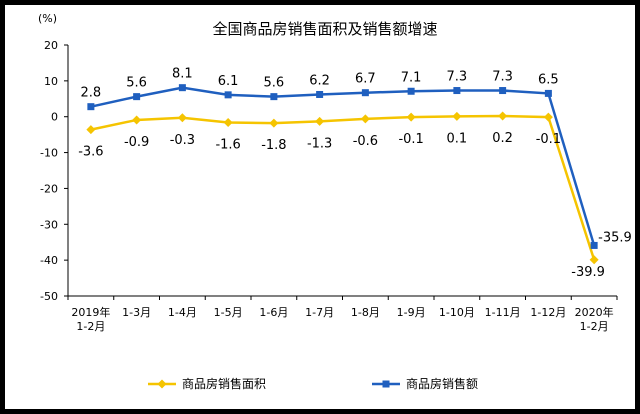 Image resolution: width=640 pixels, height=414 pixels. Describe the element at coordinates (319, 312) in the screenshot. I see `x-tick-label: 1-7月` at that location.